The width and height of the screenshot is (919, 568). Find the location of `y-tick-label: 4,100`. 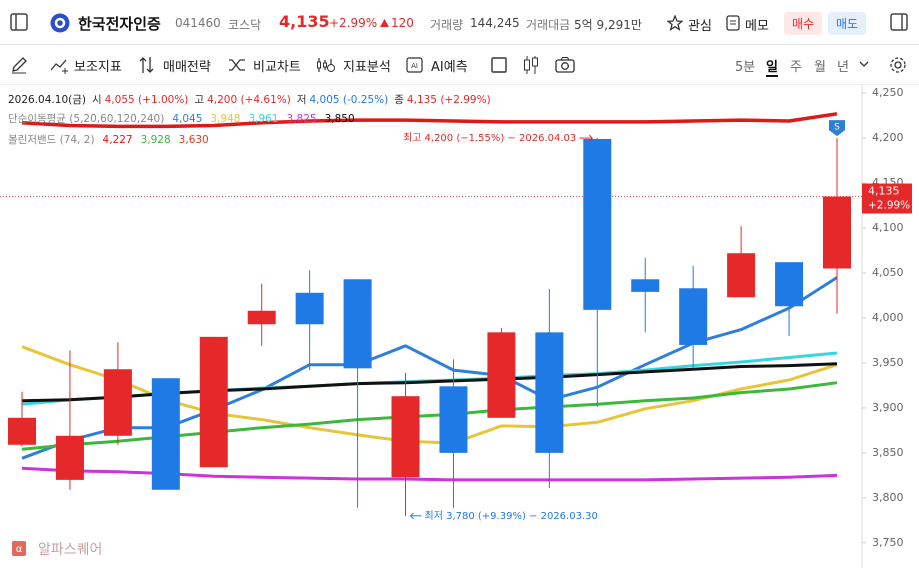

y-tick-label: 4,100 is located at coordinates (888, 227).